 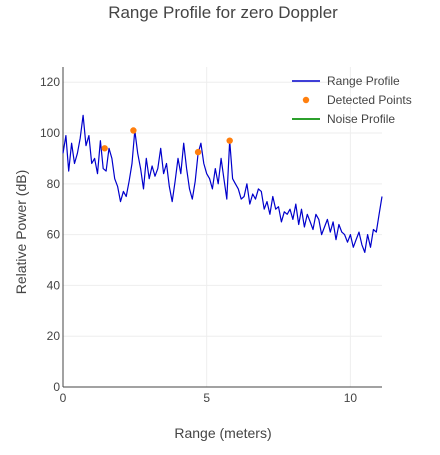 What do you see at coordinates (54, 285) in the screenshot?
I see `y-tick-label: 40` at bounding box center [54, 285].